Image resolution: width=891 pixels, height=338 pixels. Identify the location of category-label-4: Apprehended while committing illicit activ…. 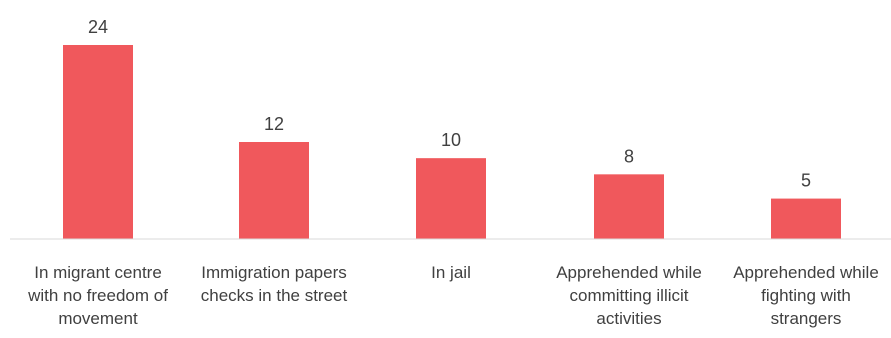
(629, 295).